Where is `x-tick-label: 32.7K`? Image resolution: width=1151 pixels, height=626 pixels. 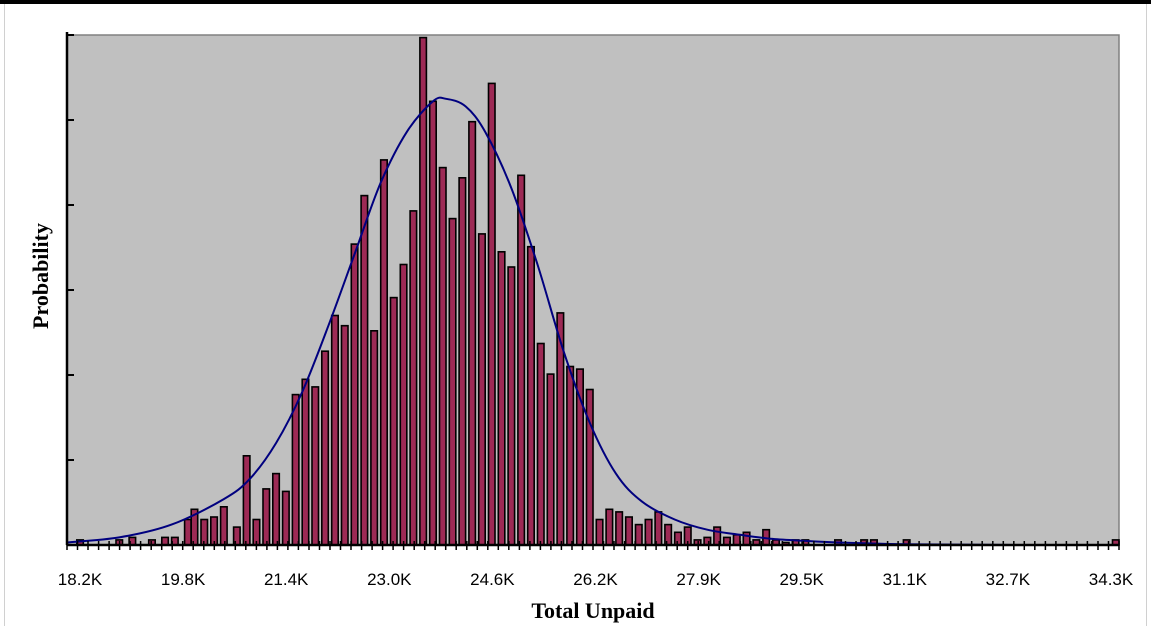
x-tick-label: 32.7K is located at coordinates (1008, 579).